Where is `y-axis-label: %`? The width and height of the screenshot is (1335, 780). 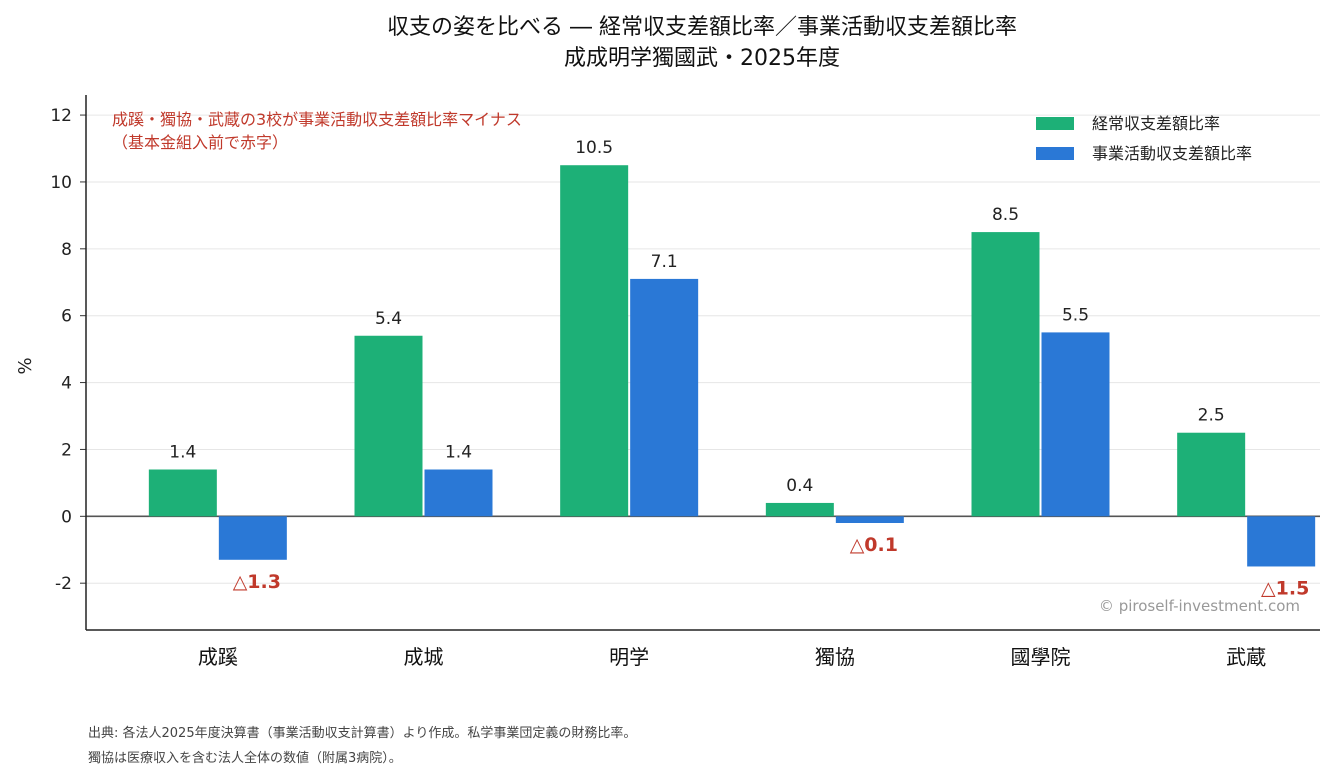 y-axis-label: % is located at coordinates (25, 365).